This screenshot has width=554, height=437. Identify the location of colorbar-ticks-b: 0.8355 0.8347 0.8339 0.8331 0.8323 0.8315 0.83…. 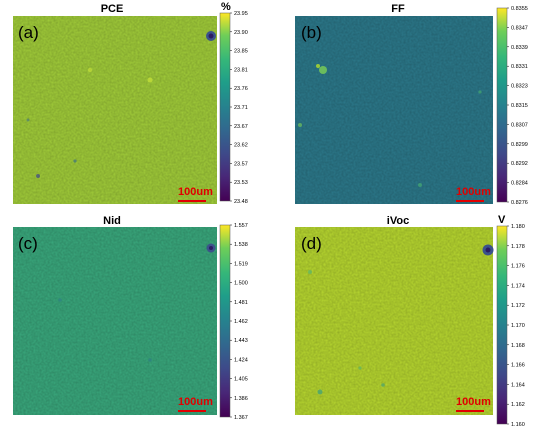
(517, 106).